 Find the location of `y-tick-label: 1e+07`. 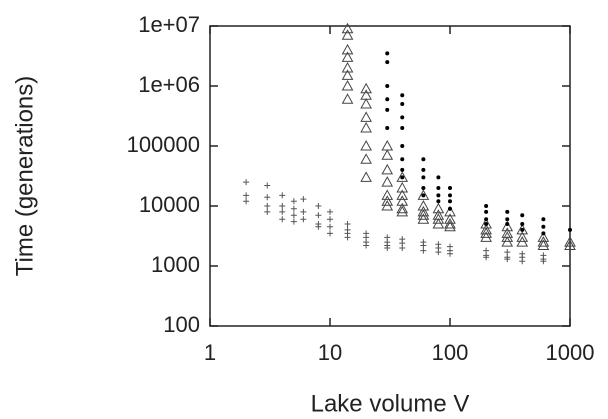

y-tick-label: 1e+07 is located at coordinates (169, 24).